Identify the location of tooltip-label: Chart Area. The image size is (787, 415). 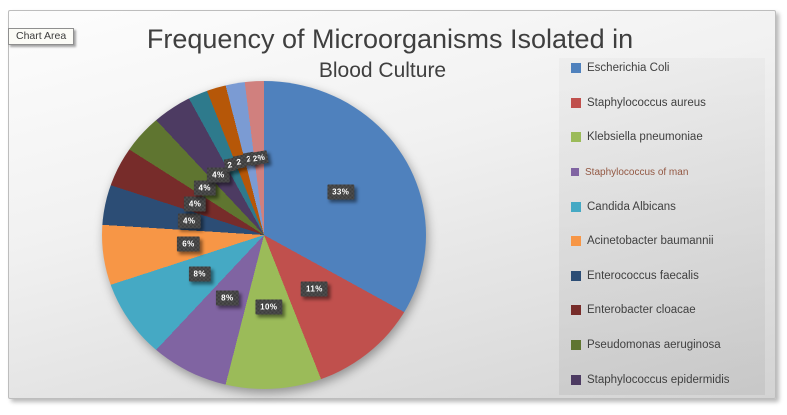
(41, 36).